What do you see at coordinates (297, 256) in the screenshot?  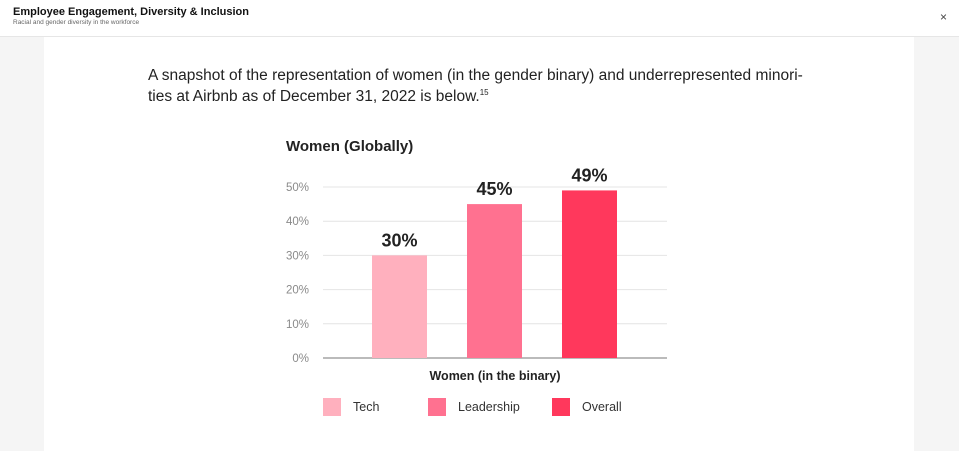 I see `y-tick-label: 30%` at bounding box center [297, 256].